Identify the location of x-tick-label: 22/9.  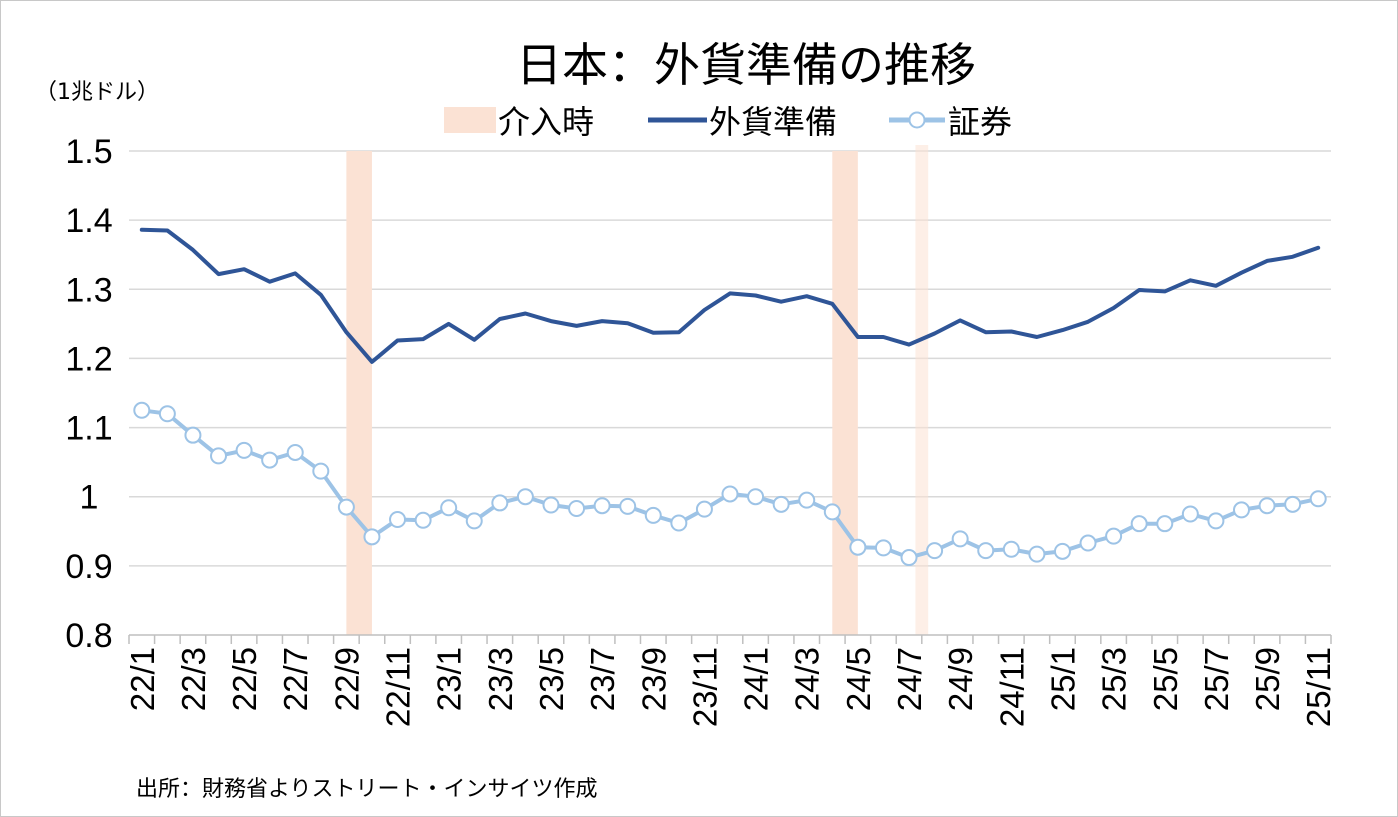
(346, 679).